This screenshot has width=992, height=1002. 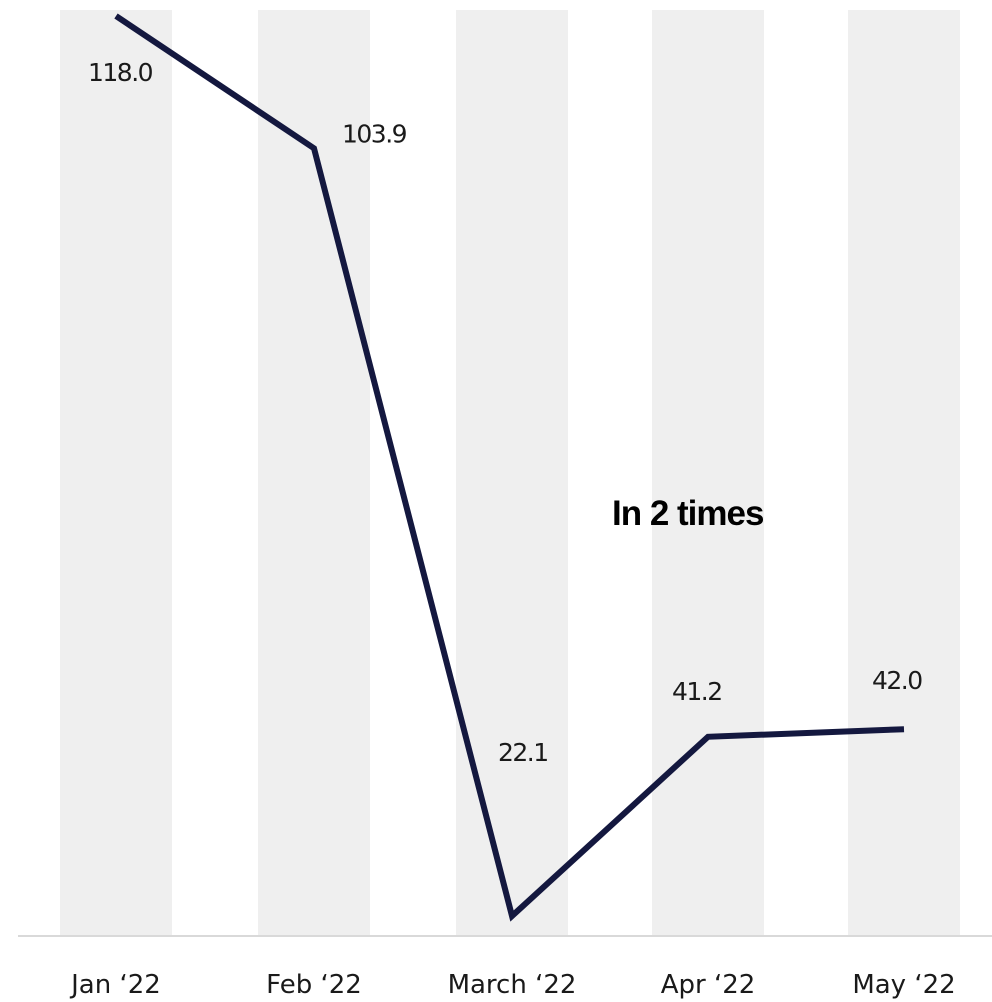 I want to click on x-tick-label: Apr ‘22, so click(x=708, y=985).